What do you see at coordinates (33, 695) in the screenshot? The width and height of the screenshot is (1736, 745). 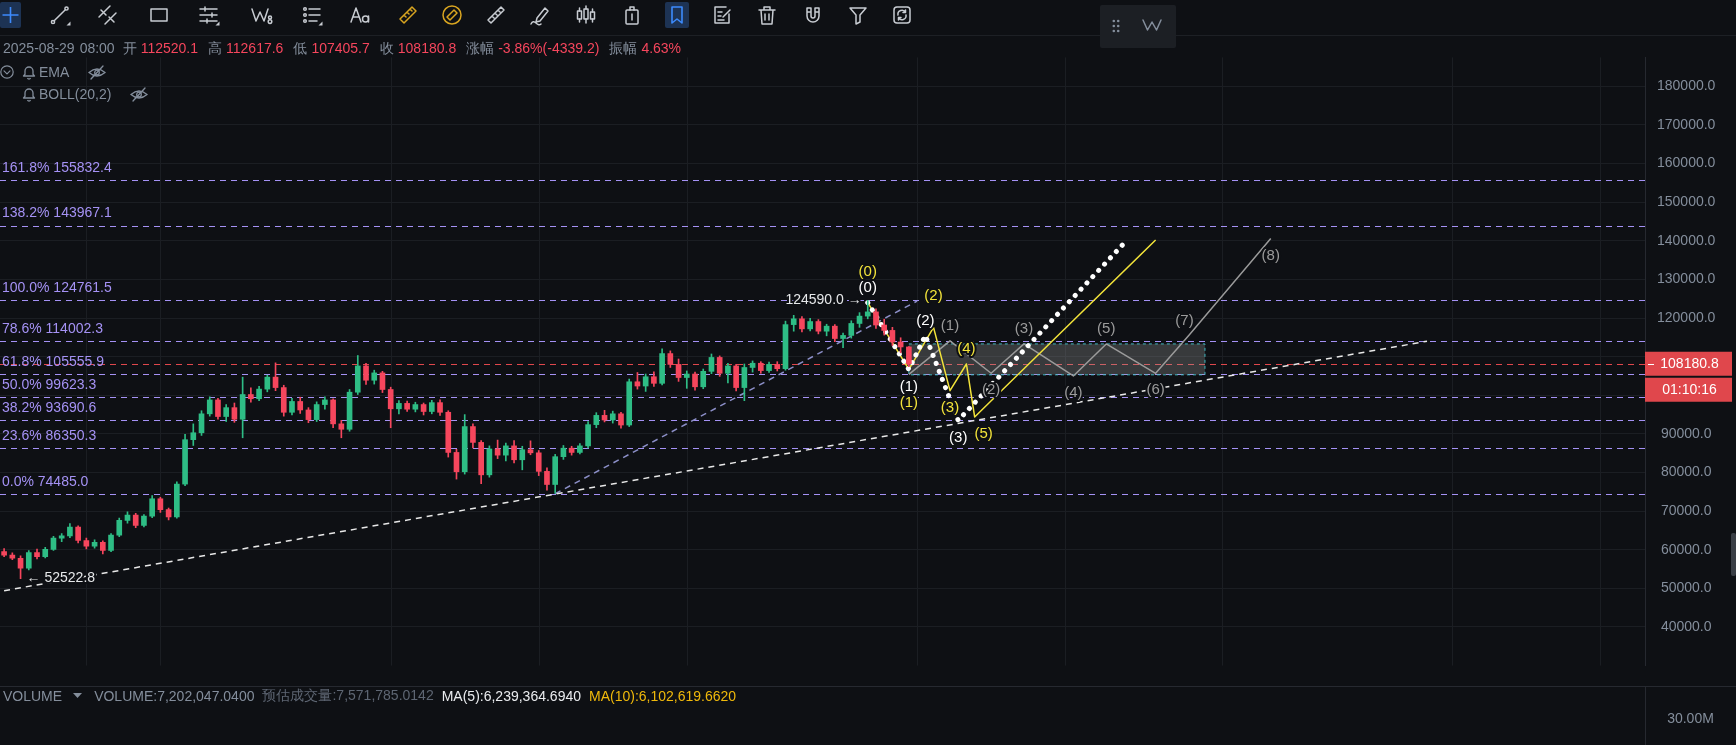 I see `text: VOLUME` at bounding box center [33, 695].